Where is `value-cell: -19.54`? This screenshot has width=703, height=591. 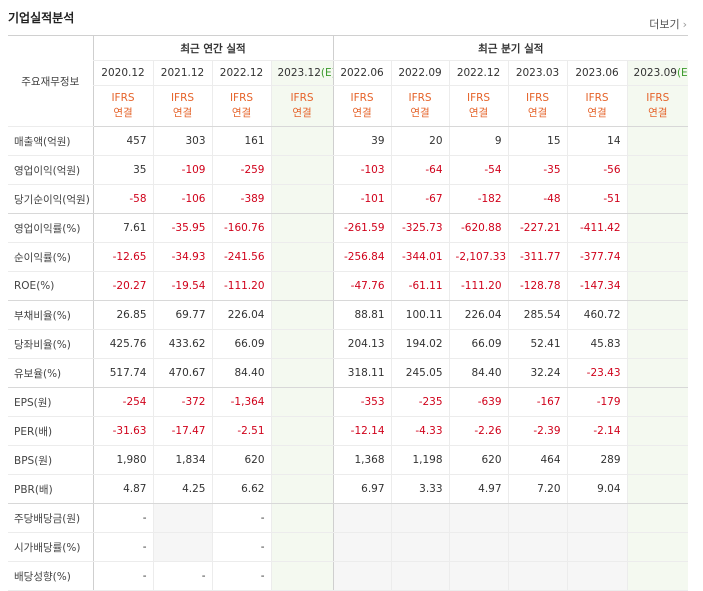 value-cell: -19.54 is located at coordinates (182, 286).